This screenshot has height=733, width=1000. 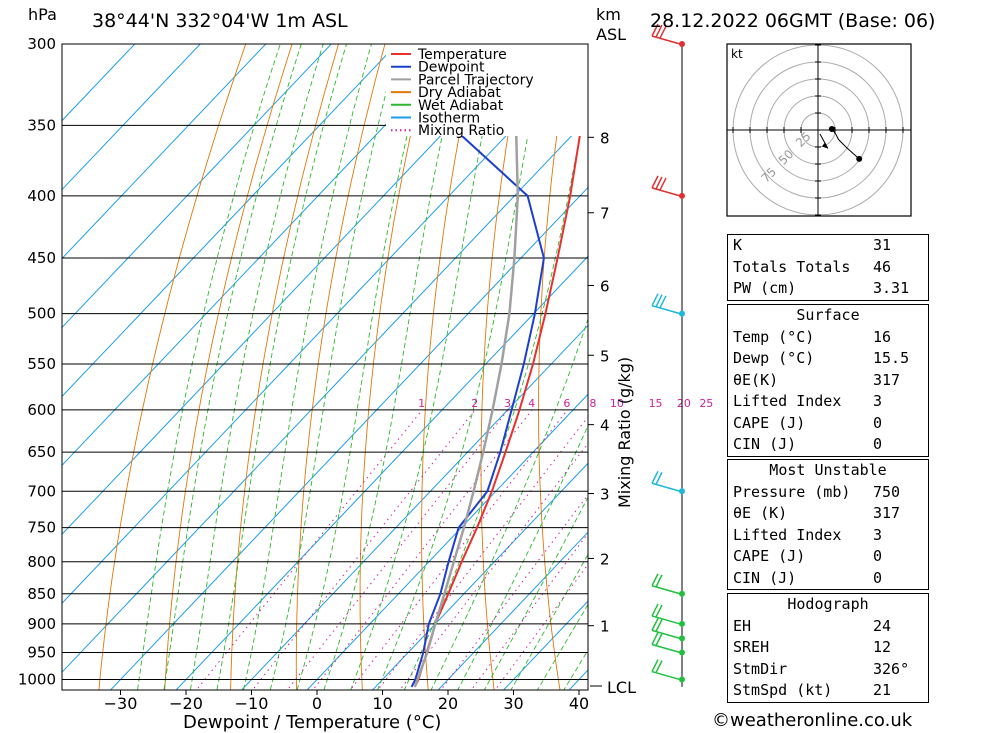 What do you see at coordinates (513, 703) in the screenshot?
I see `x-tick-label: 30` at bounding box center [513, 703].